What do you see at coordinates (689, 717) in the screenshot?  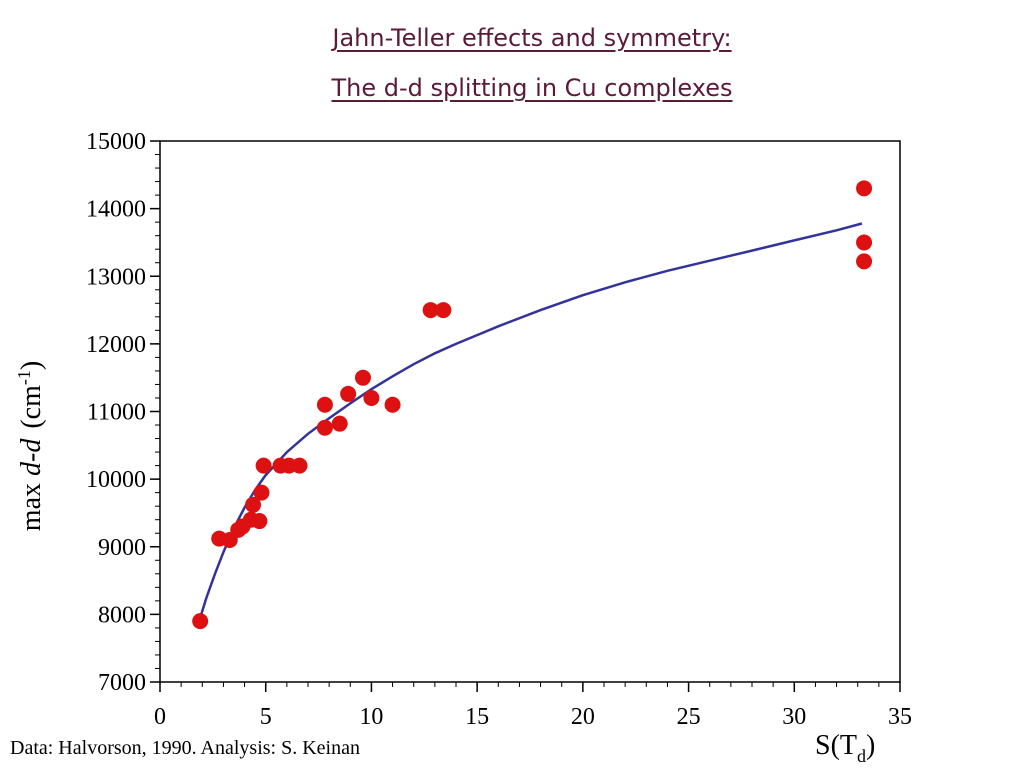 I see `x-tick-label: 25` at bounding box center [689, 717].